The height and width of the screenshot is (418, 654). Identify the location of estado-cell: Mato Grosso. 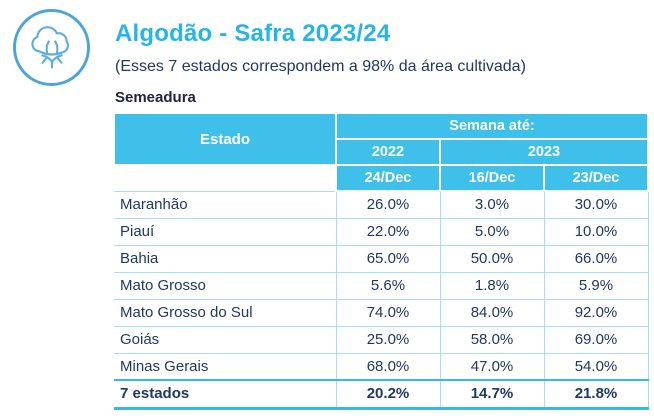
(225, 285).